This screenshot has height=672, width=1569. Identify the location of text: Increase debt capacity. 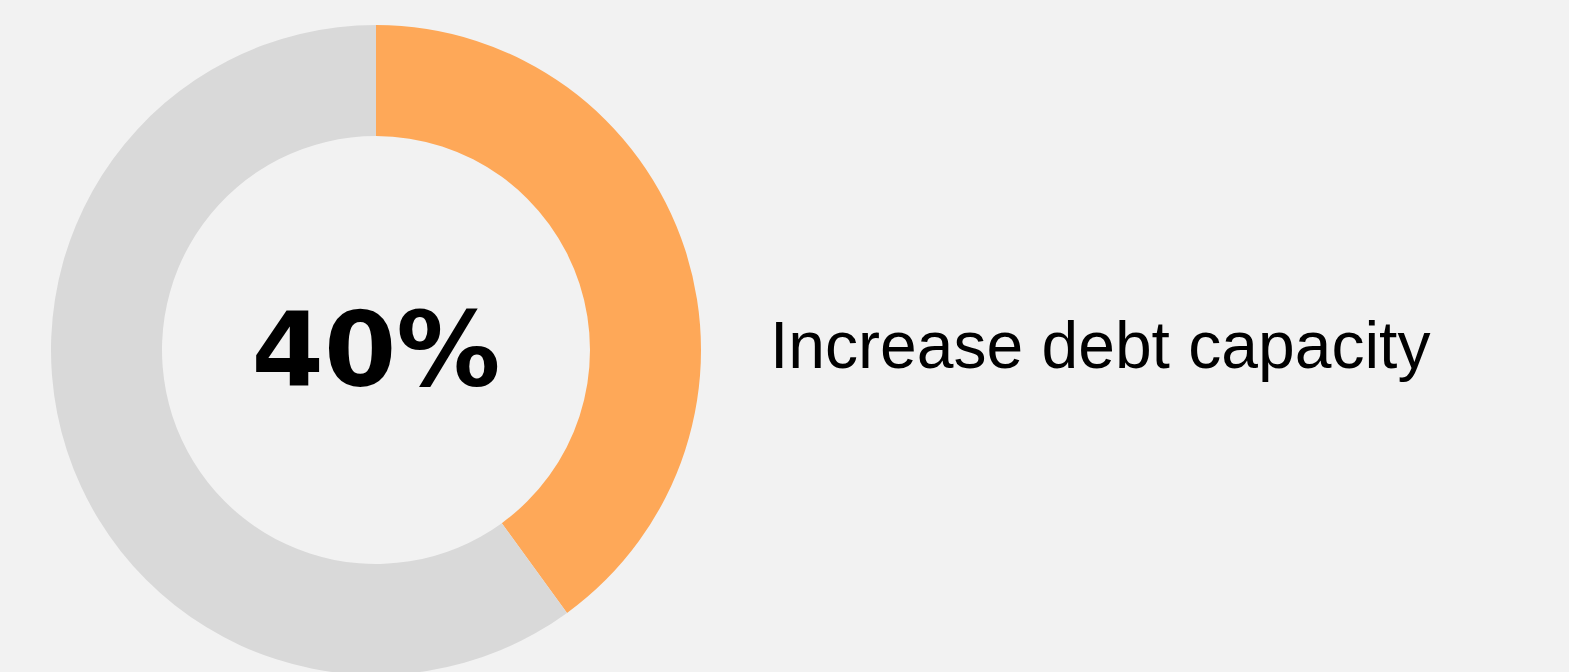
(1100, 345).